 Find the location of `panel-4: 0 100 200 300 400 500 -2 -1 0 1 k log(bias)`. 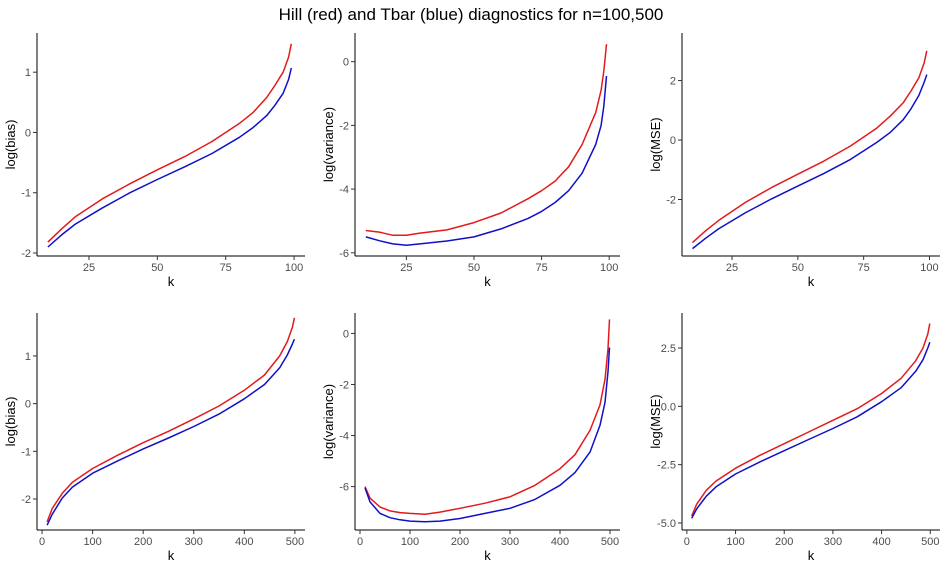

panel-4: 0 100 200 300 400 500 -2 -1 0 1 k log(bias) is located at coordinates (154, 438).